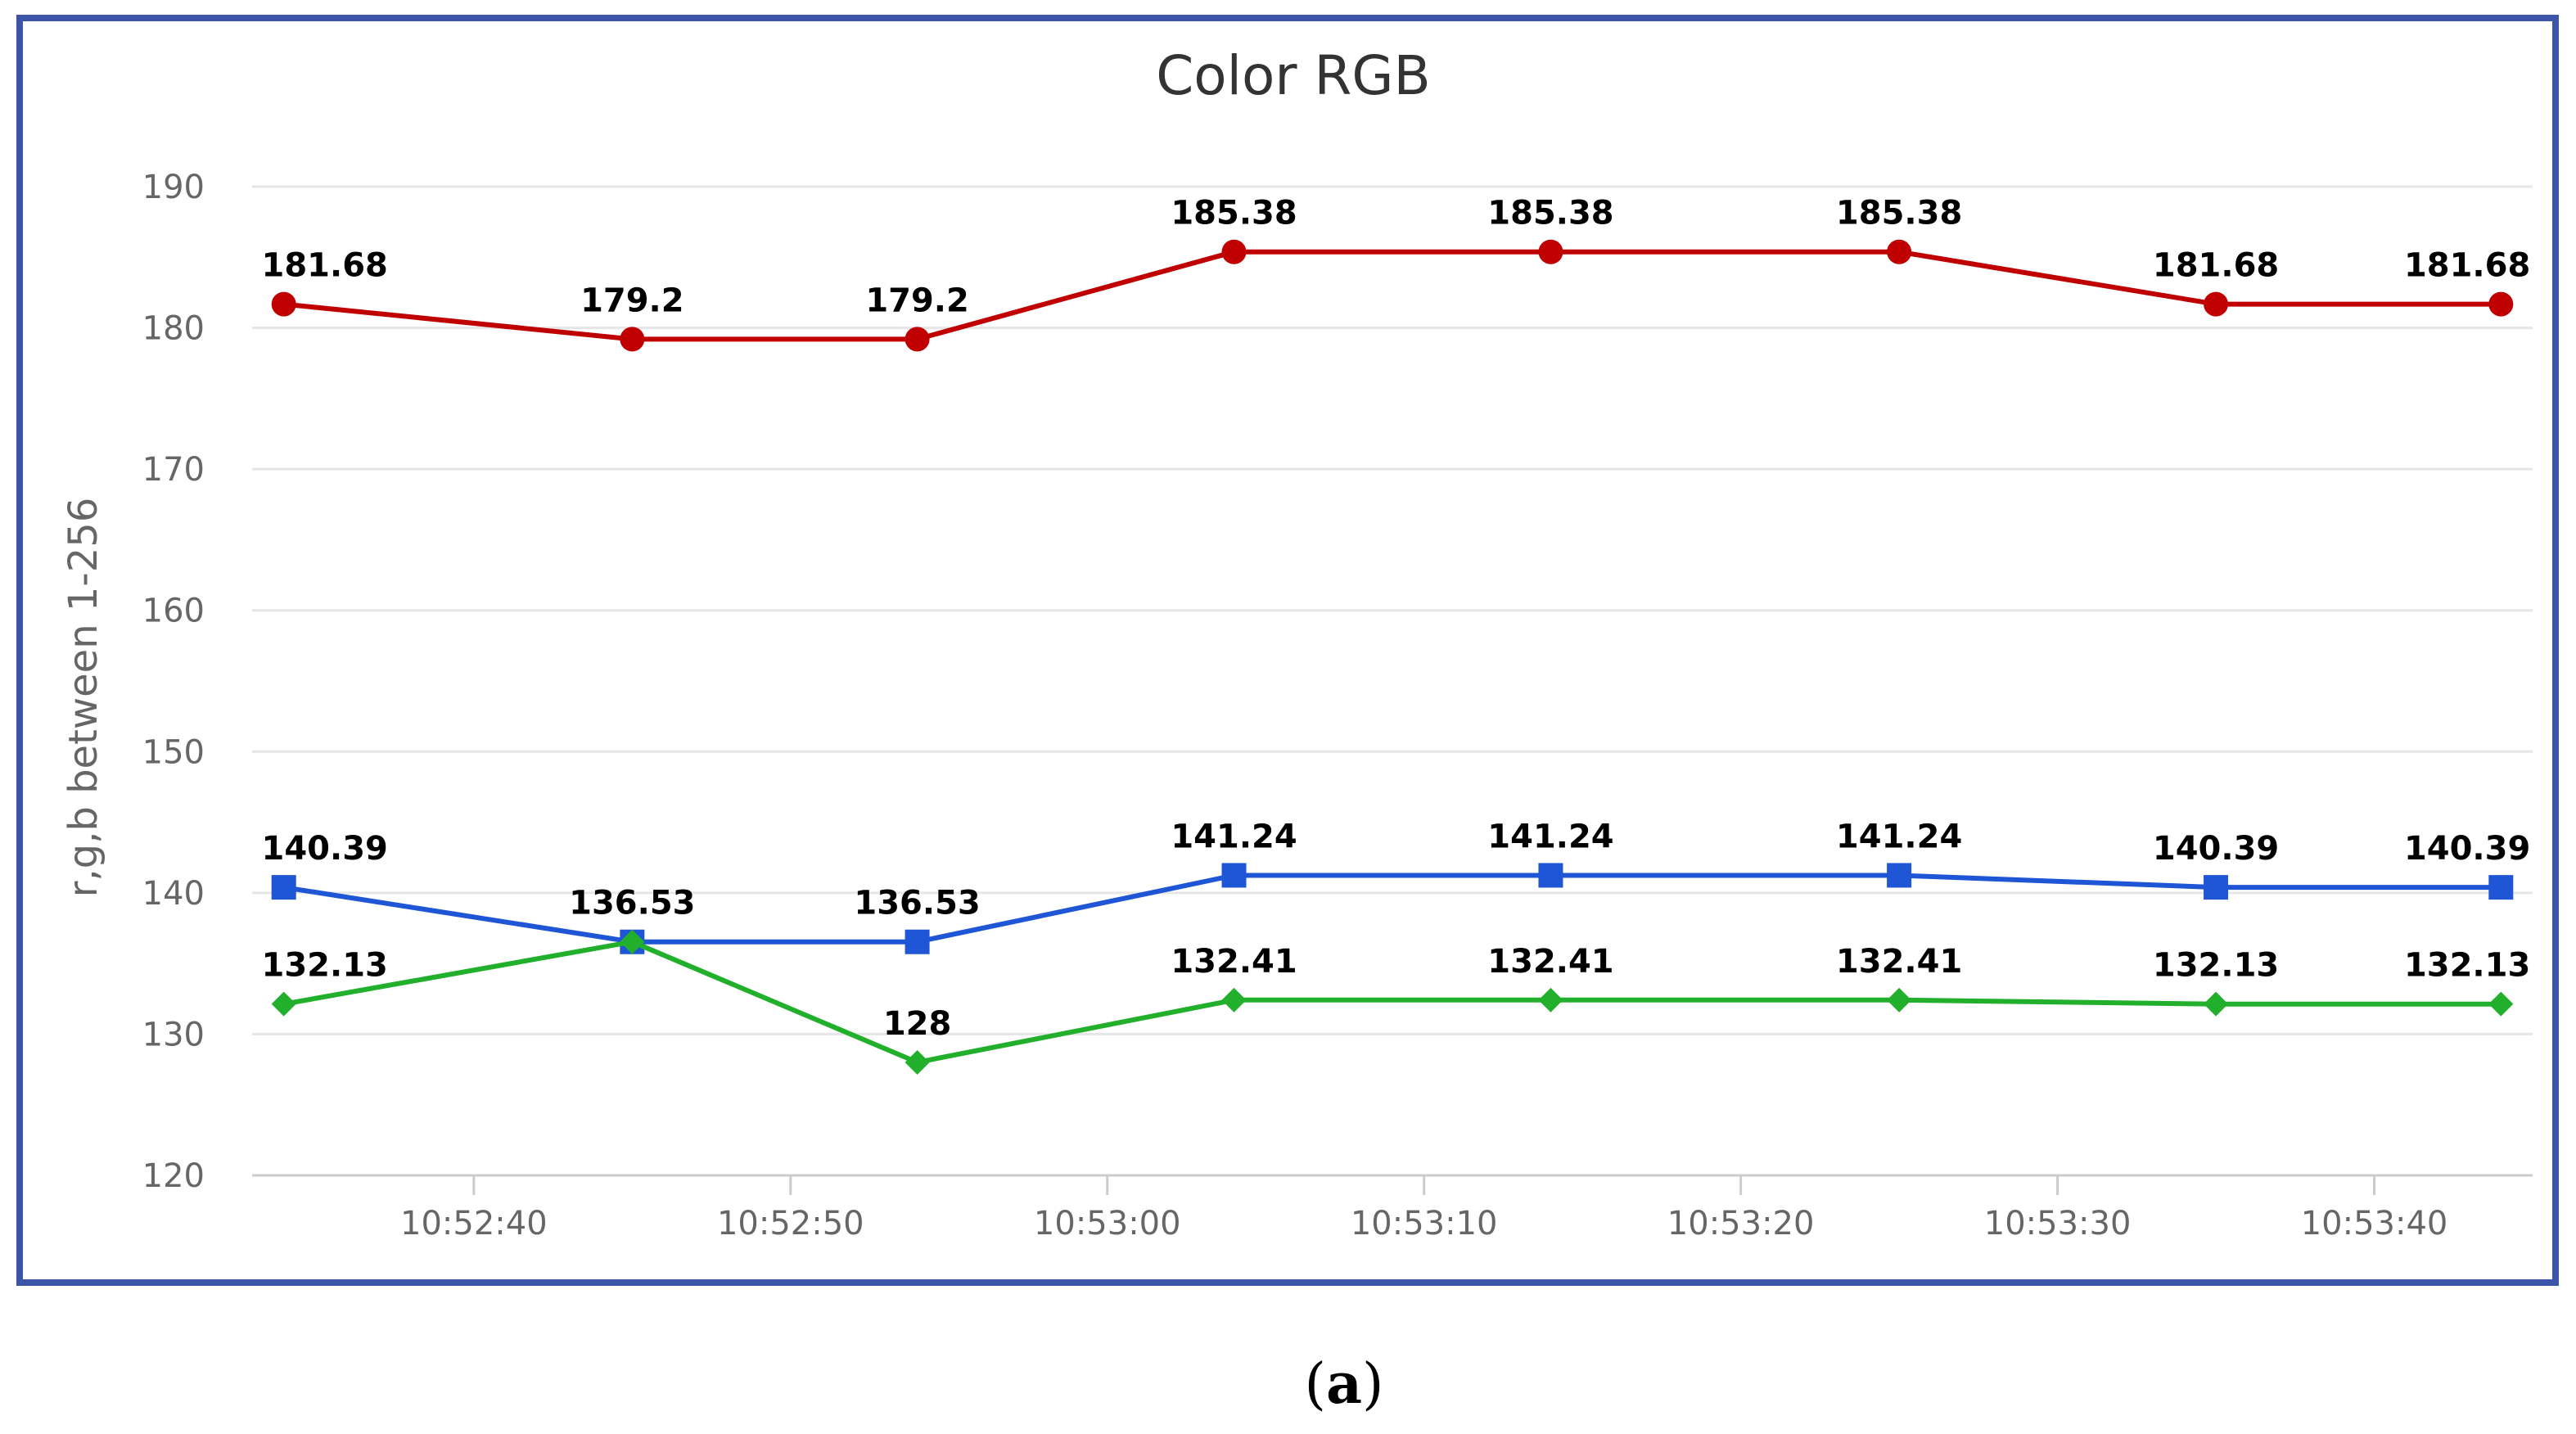 This screenshot has height=1434, width=2576. I want to click on y-axis-label: r,g,b between 1-256, so click(83, 698).